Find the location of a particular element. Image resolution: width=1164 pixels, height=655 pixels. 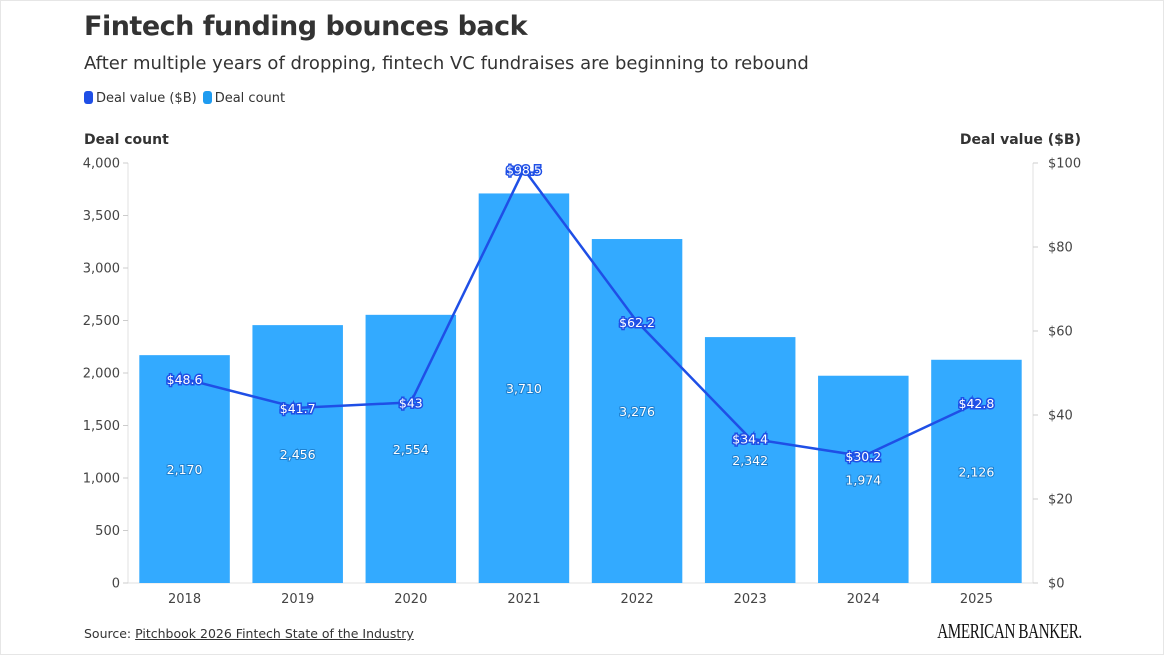

bar-data-label: 2,170 is located at coordinates (185, 469).